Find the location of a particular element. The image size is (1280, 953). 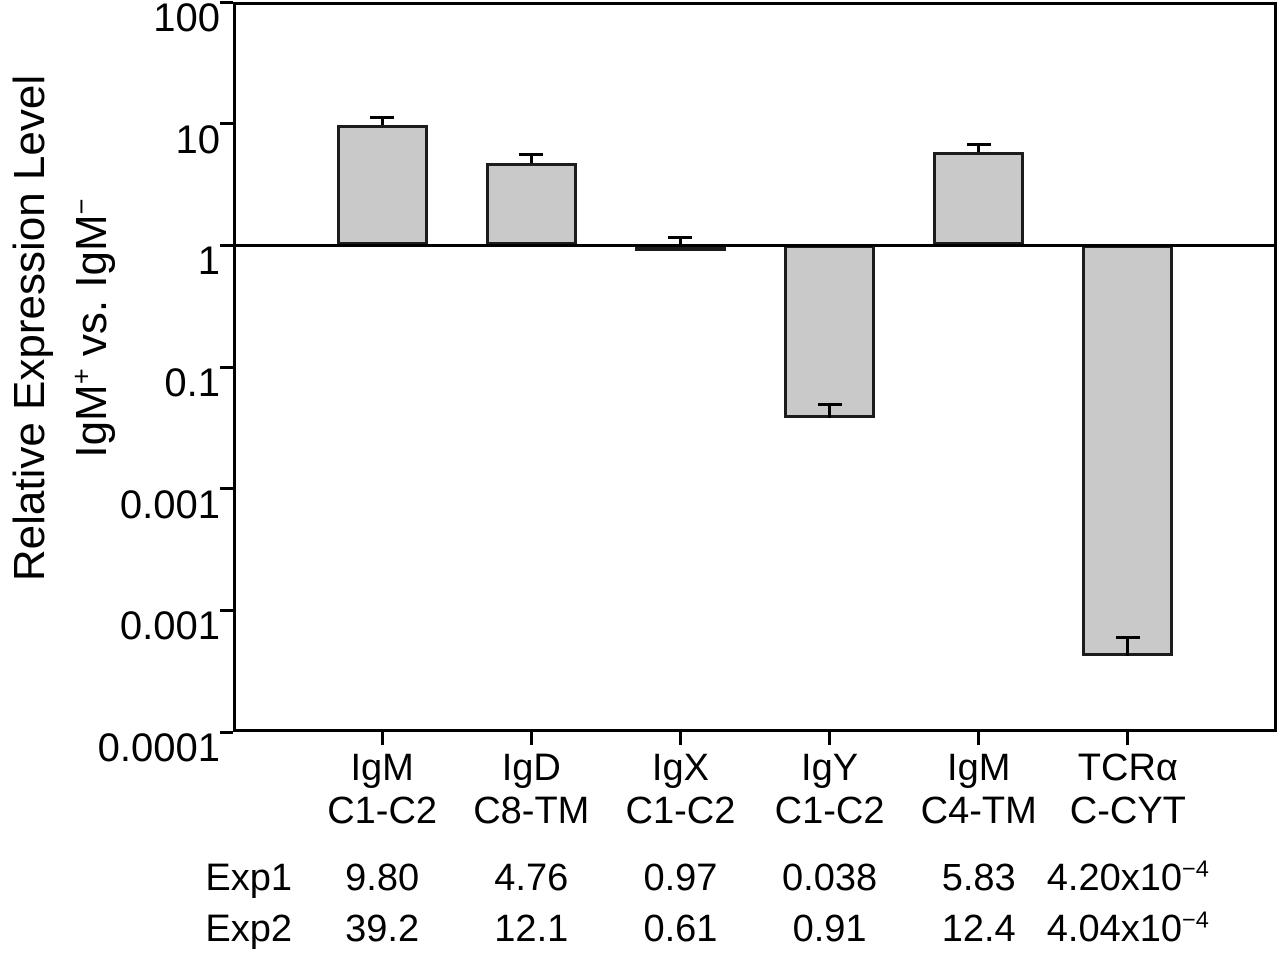

bar-IgM-C1-C2 is located at coordinates (382, 185).